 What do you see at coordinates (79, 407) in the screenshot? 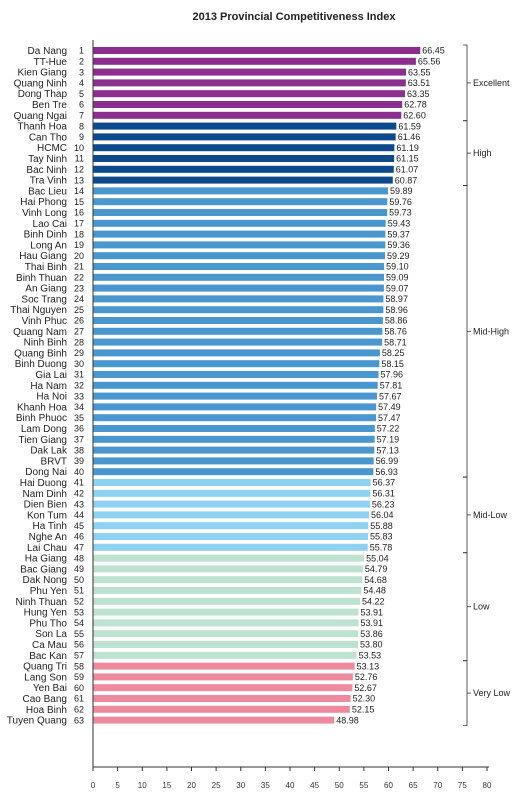
I see `rank-label: 34` at bounding box center [79, 407].